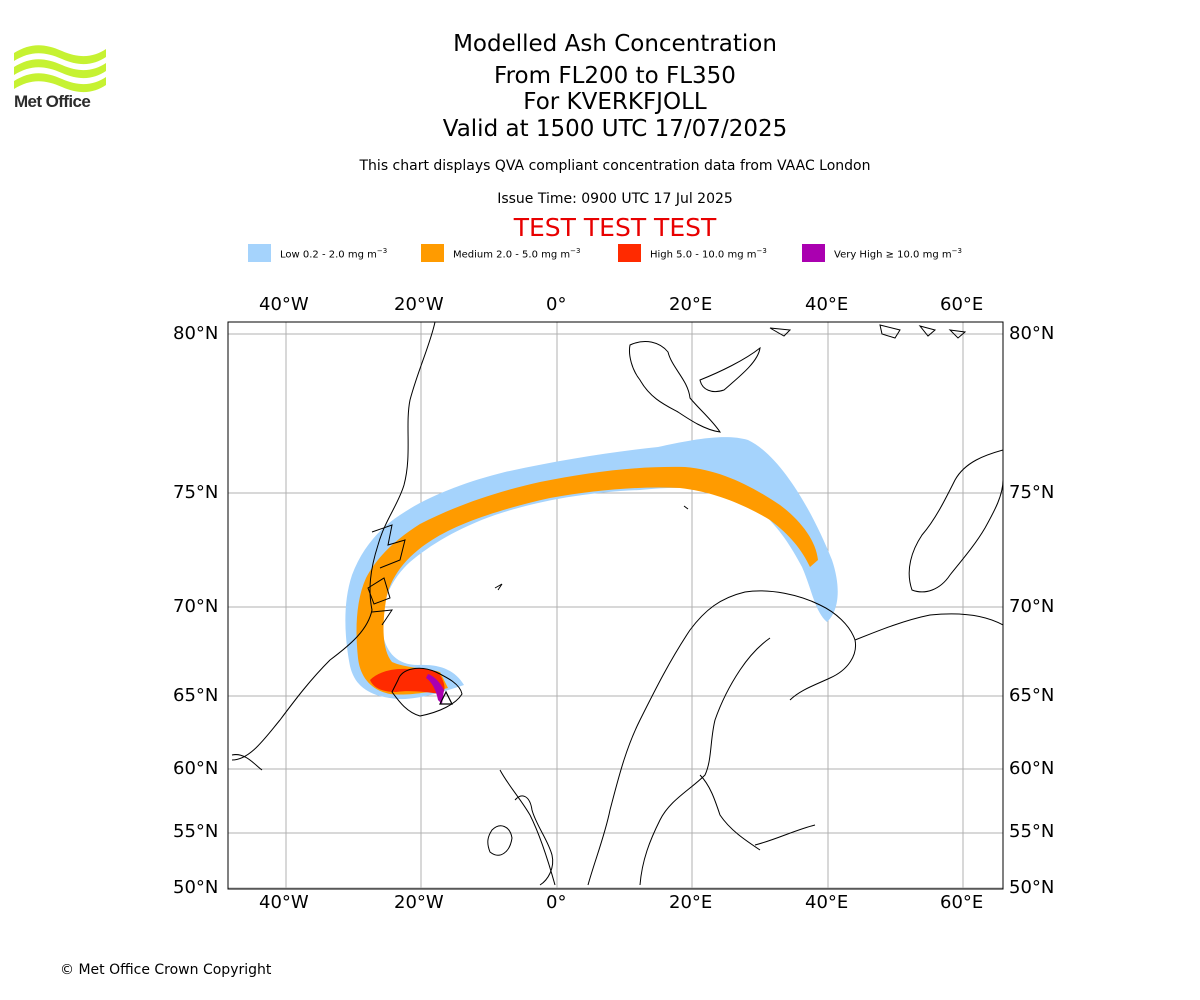 Image resolution: width=1200 pixels, height=1000 pixels. Describe the element at coordinates (827, 304) in the screenshot. I see `lon-tick-top-40e: 40°E` at that location.